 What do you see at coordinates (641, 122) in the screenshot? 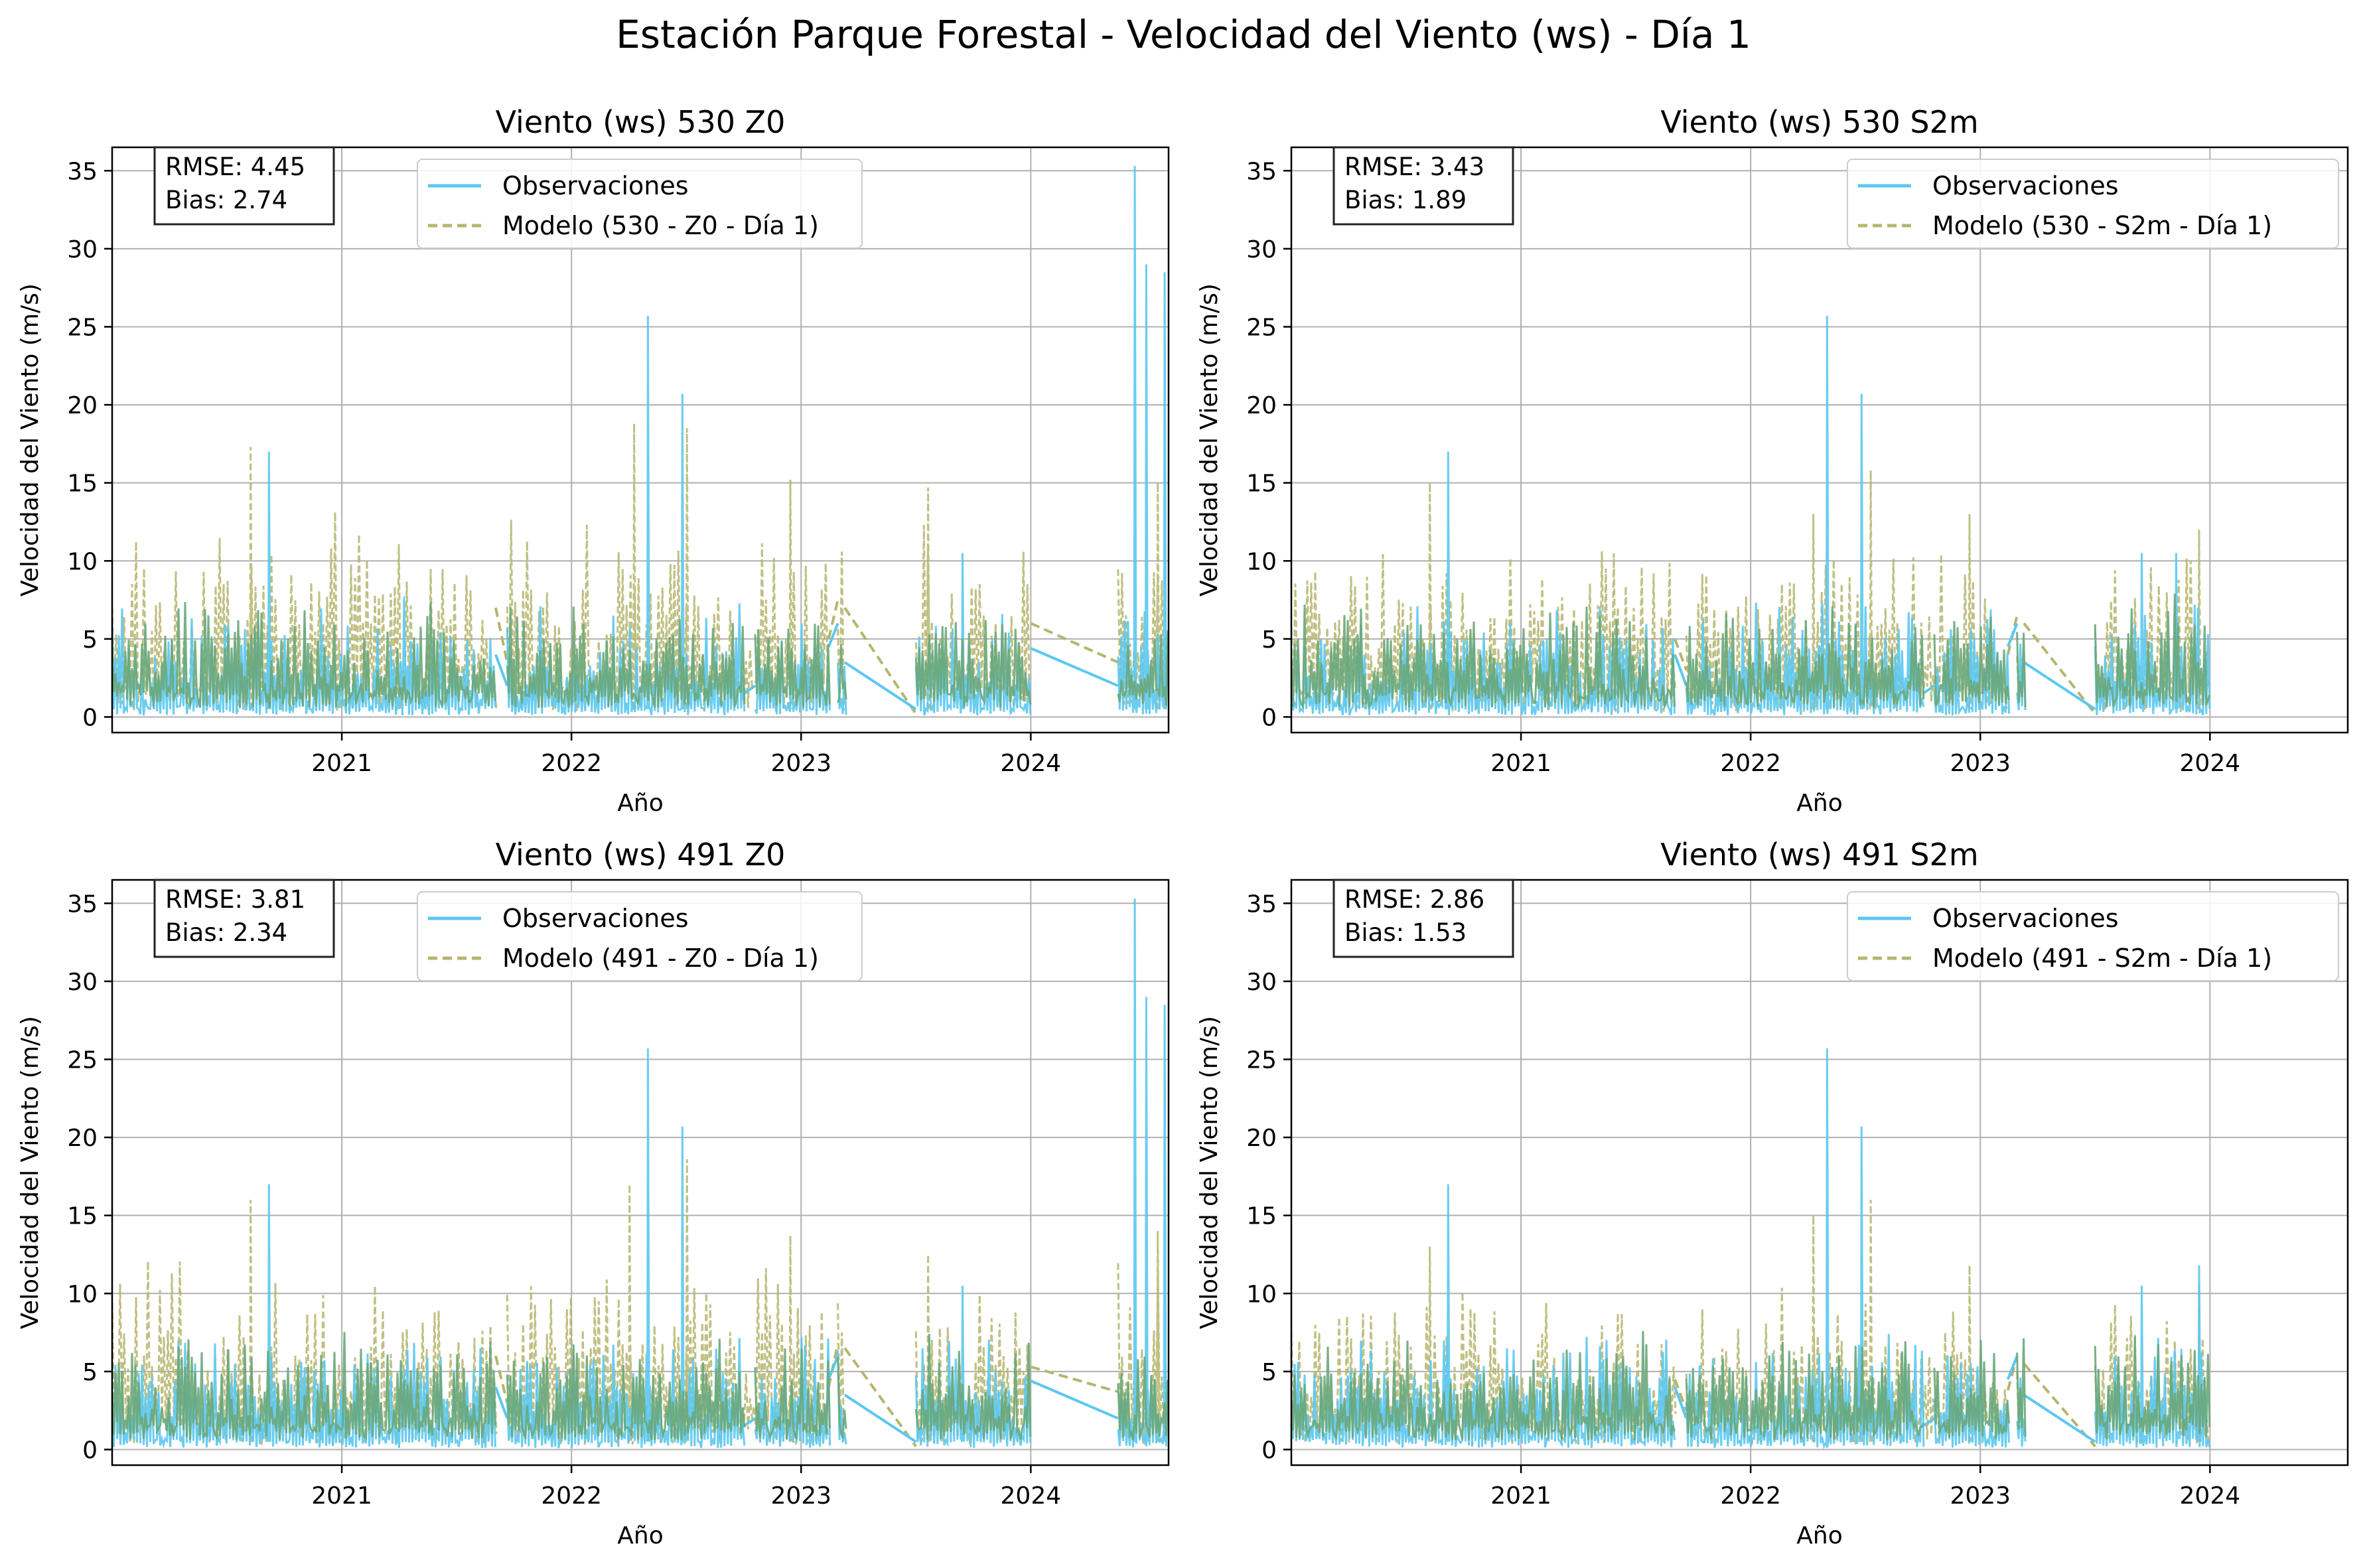
I see `panel-title: Viento (ws) 530 Z0` at bounding box center [641, 122].